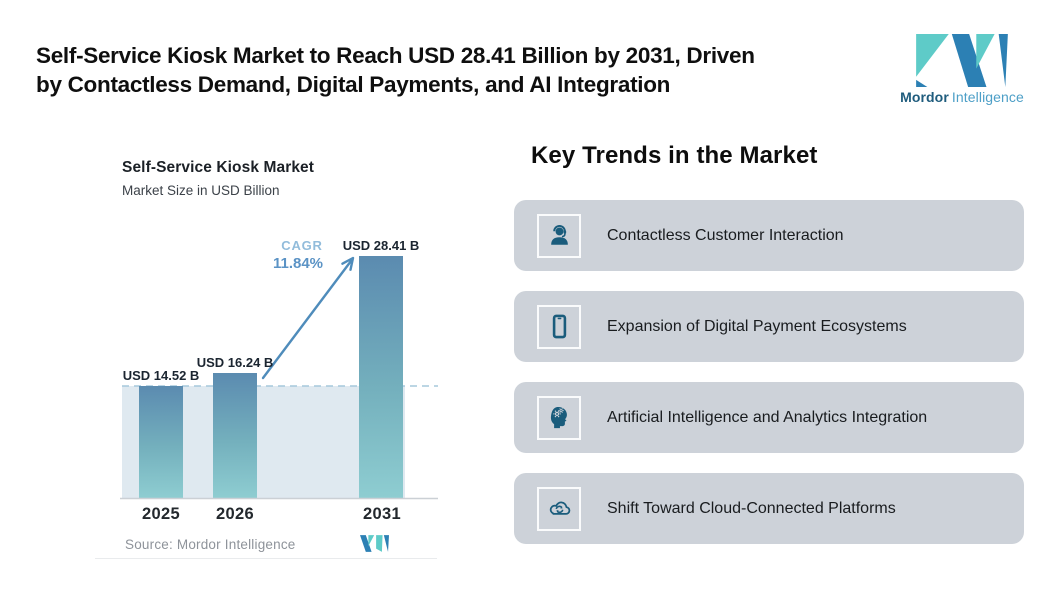 The height and width of the screenshot is (600, 1060). What do you see at coordinates (962, 60) in the screenshot?
I see `mordor-logo-icon` at bounding box center [962, 60].